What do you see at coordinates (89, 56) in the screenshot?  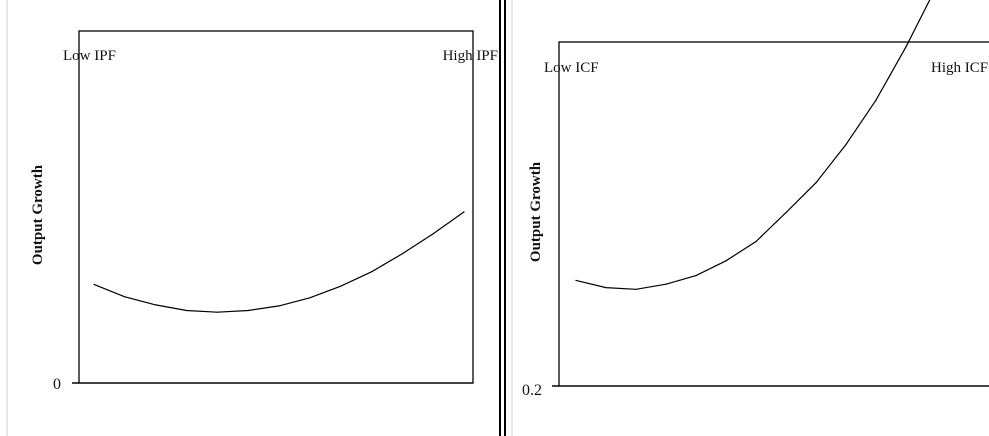 I see `low-end-label: Low IPF` at bounding box center [89, 56].